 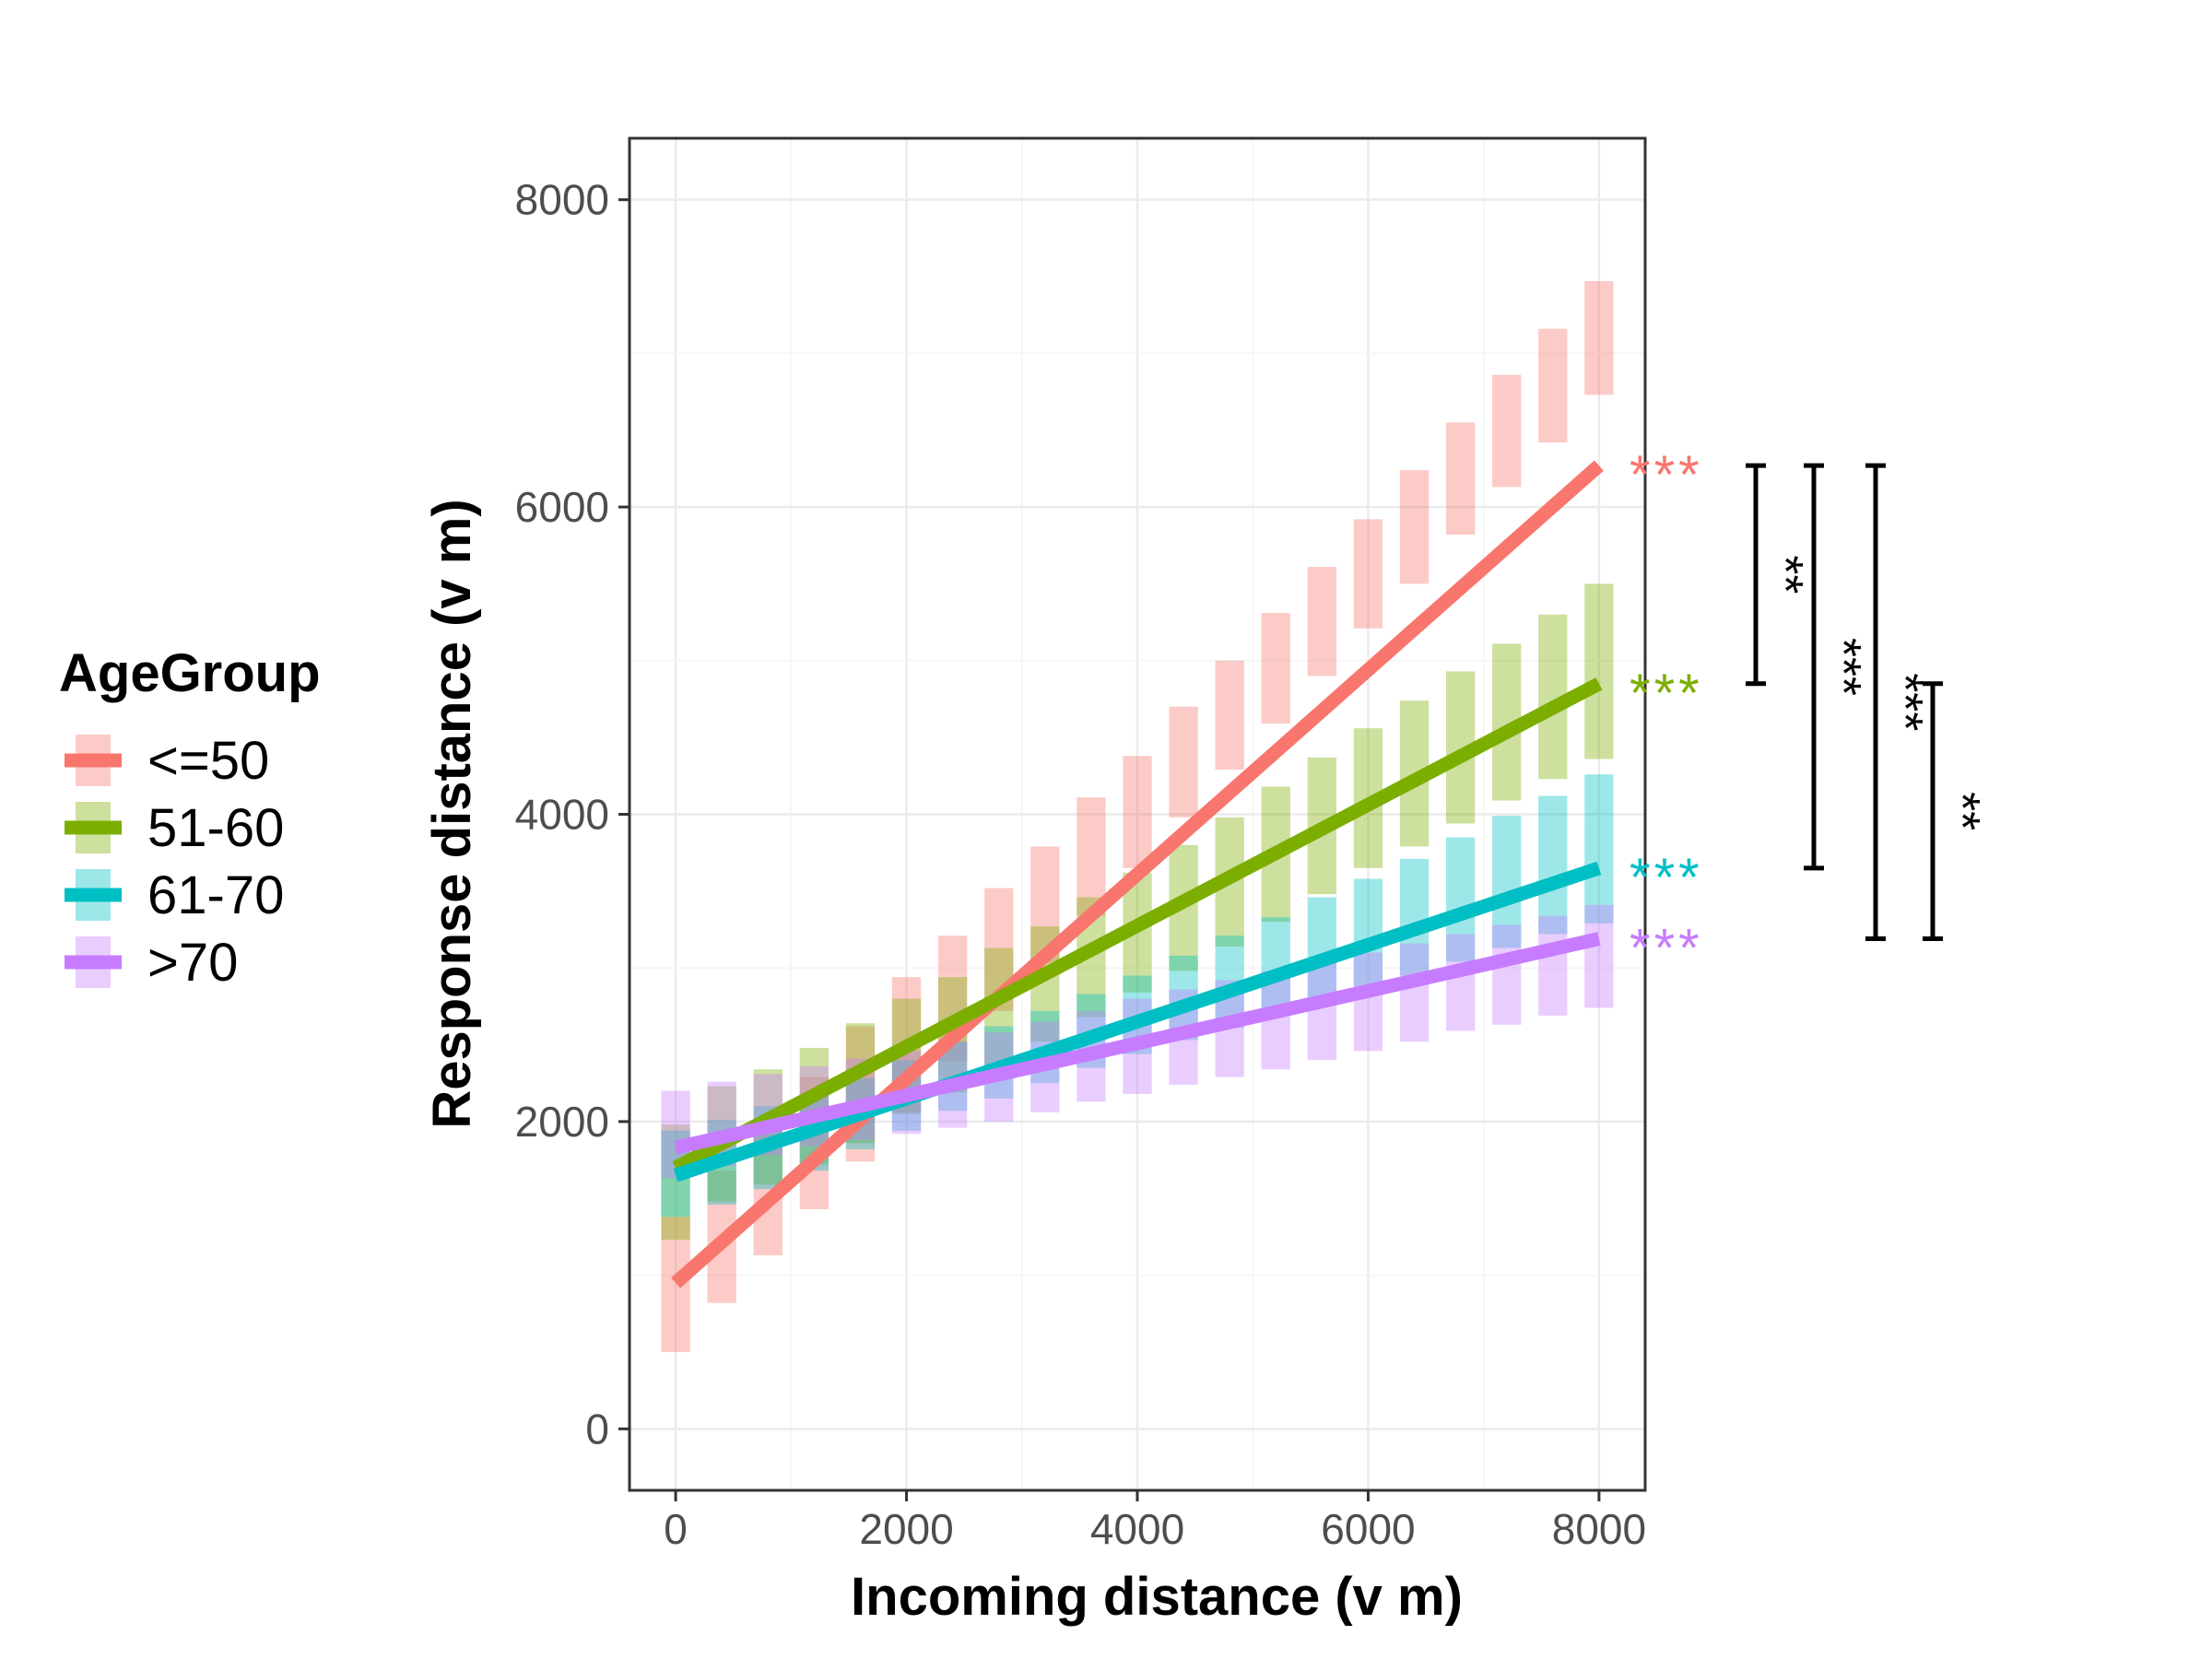 What do you see at coordinates (562, 1122) in the screenshot?
I see `y-tick-label: 2000` at bounding box center [562, 1122].